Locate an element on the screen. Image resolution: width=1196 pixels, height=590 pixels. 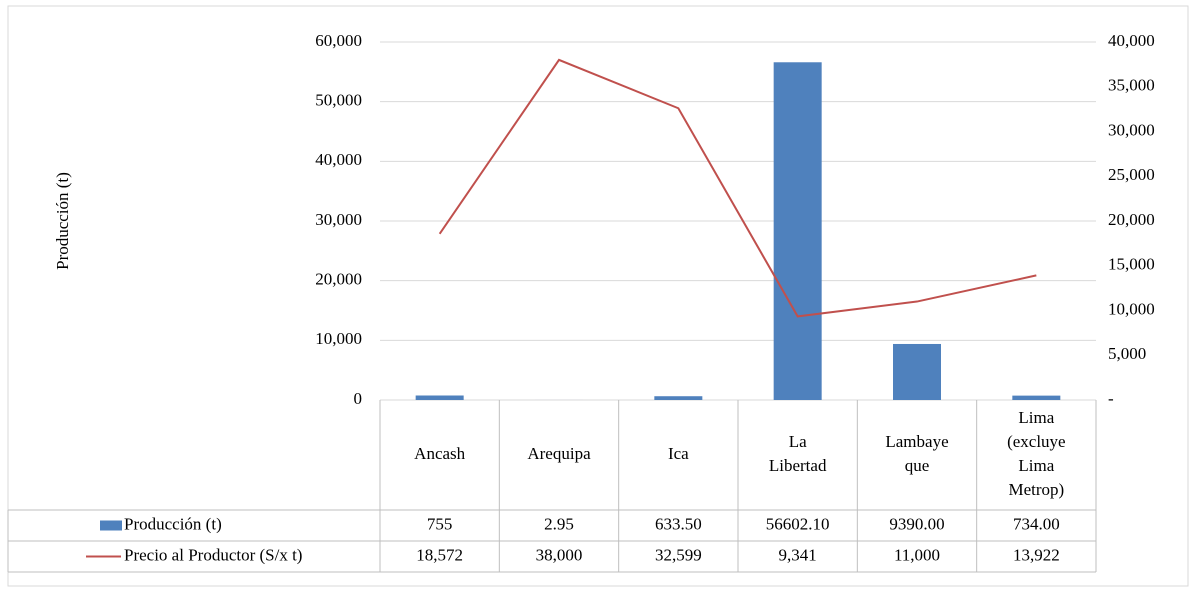
table-value: 11,000 is located at coordinates (917, 554).